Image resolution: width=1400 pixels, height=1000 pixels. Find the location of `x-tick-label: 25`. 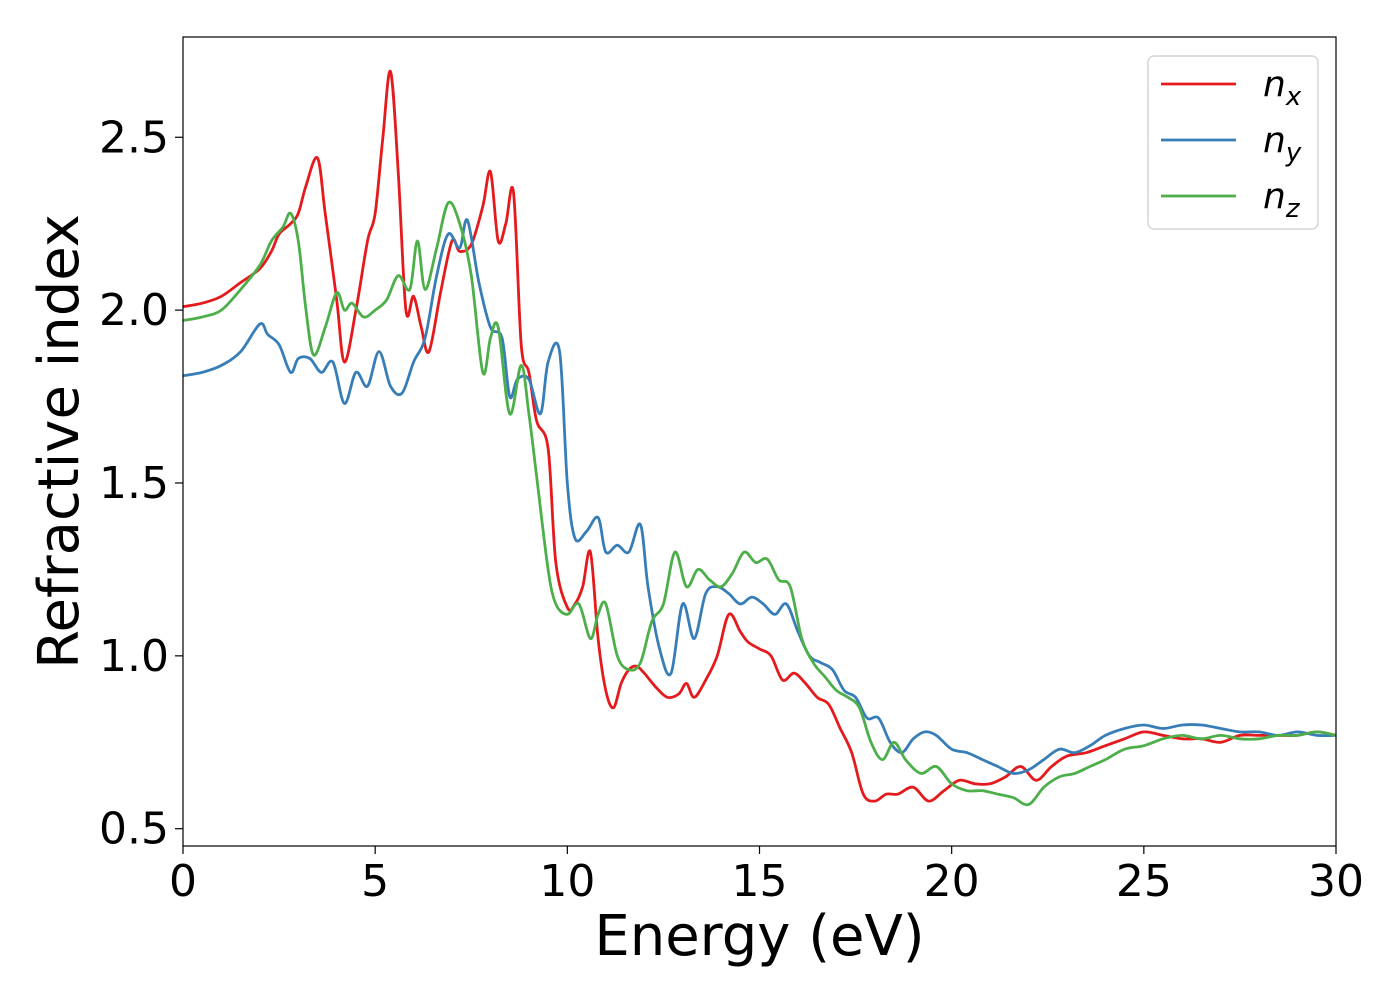

x-tick-label: 25 is located at coordinates (1144, 881).